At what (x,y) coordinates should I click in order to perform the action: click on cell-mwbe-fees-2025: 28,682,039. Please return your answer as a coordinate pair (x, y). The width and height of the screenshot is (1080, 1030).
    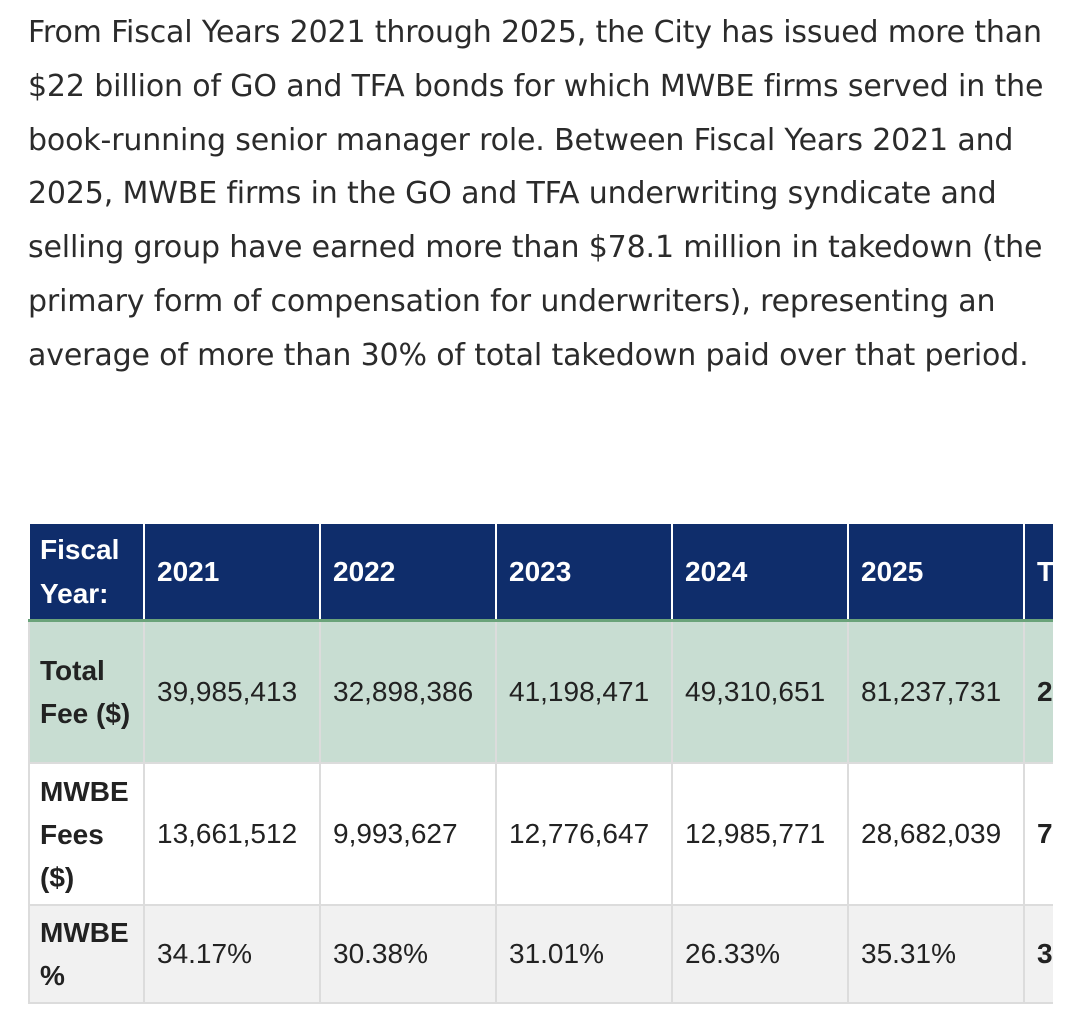
    Looking at the image, I should click on (936, 834).